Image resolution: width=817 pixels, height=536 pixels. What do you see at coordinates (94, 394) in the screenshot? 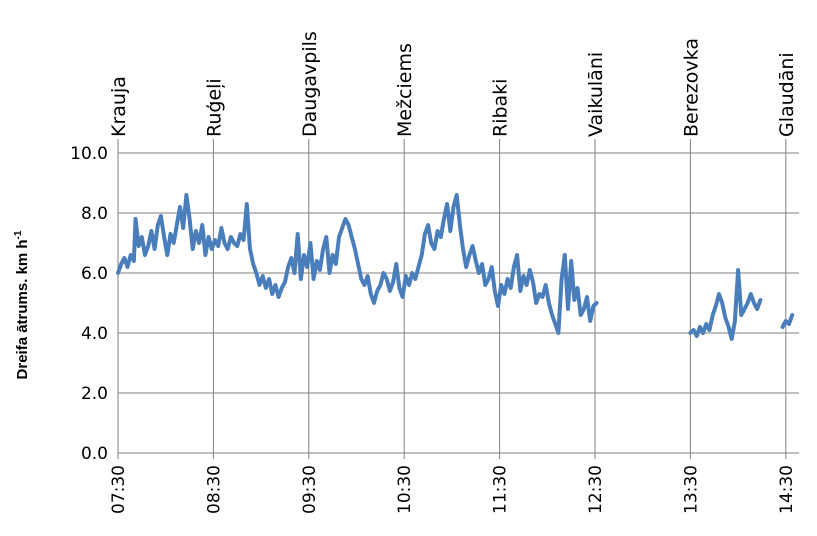
I see `y-tick-label: 2.0` at bounding box center [94, 394].